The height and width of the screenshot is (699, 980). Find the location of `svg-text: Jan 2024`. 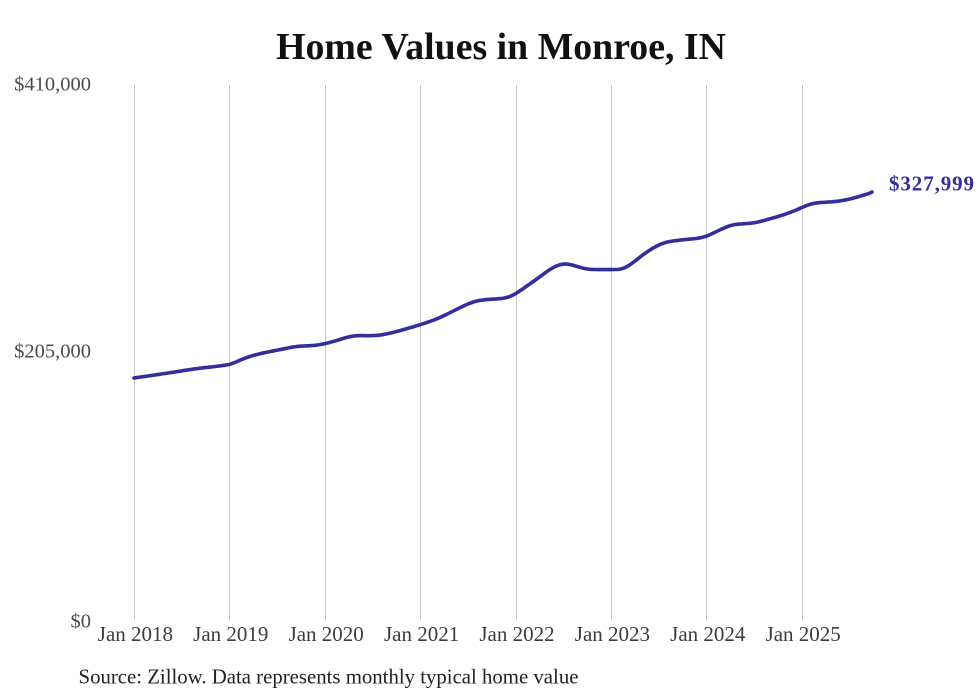

svg-text: Jan 2024 is located at coordinates (708, 634).